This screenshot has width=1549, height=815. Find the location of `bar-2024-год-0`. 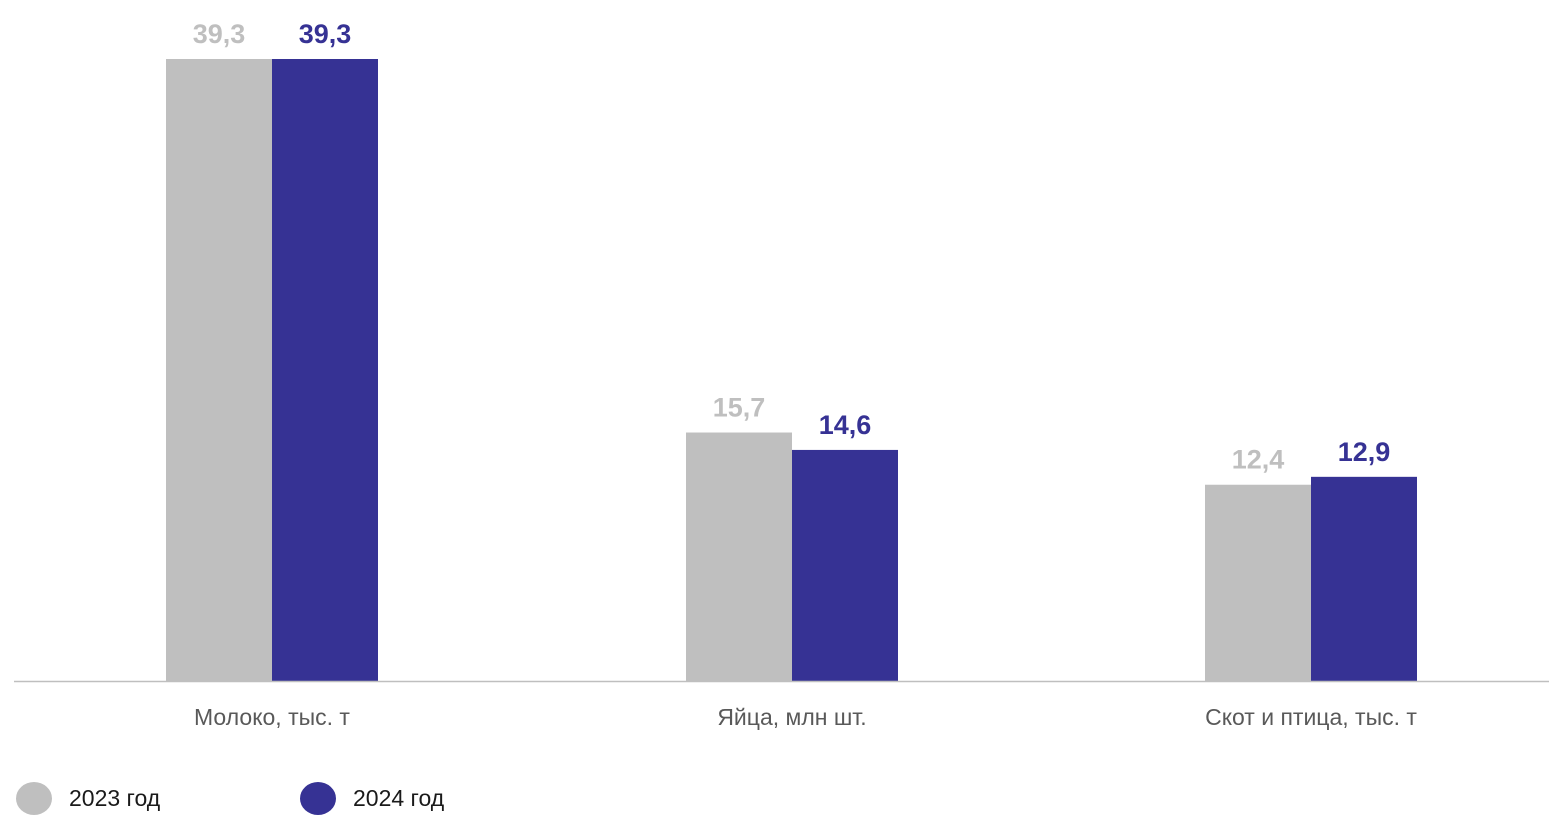

bar-2024-год-0 is located at coordinates (325, 370).